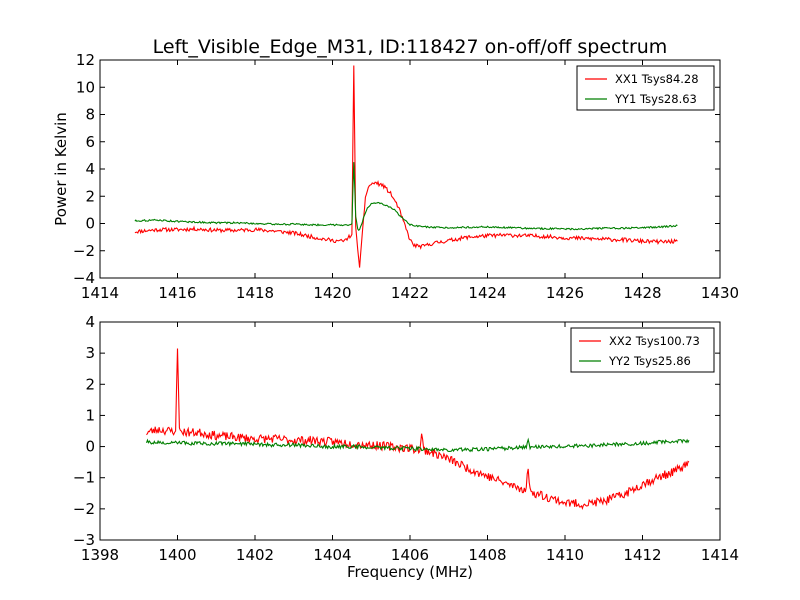 Image resolution: width=800 pixels, height=600 pixels. Describe the element at coordinates (177, 555) in the screenshot. I see `x-tick-label: 1400` at that location.